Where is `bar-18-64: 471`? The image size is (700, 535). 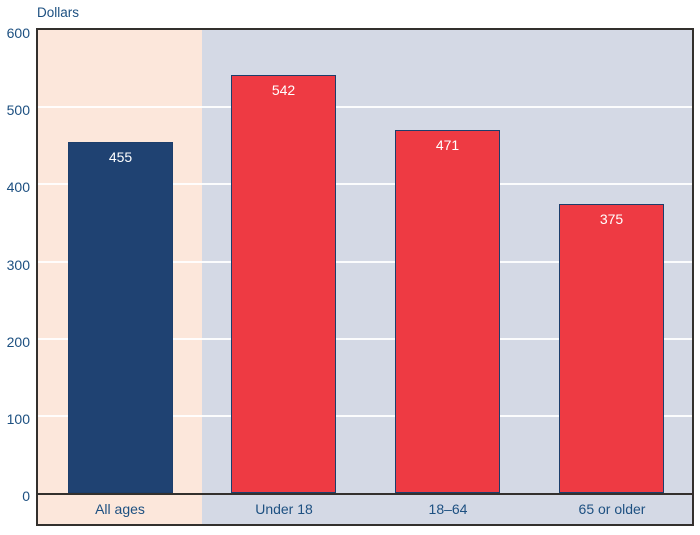
bar-18-64: 471 is located at coordinates (447, 311).